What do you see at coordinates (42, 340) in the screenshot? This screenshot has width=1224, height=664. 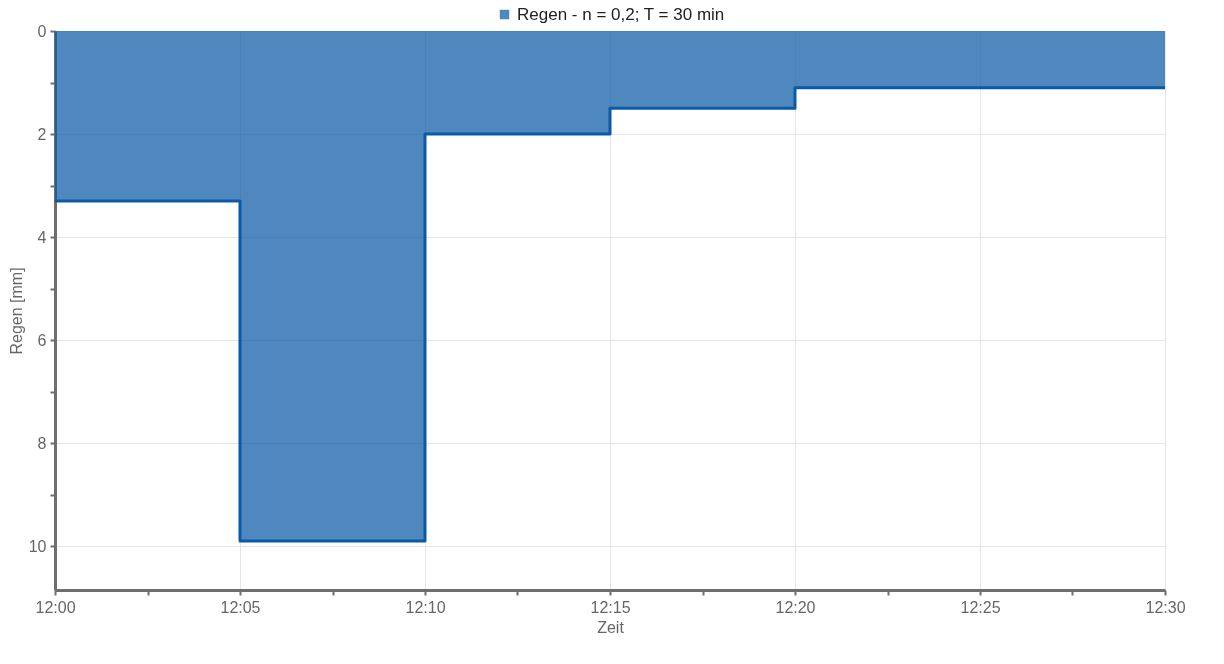 I see `y-tick-label: 6` at bounding box center [42, 340].